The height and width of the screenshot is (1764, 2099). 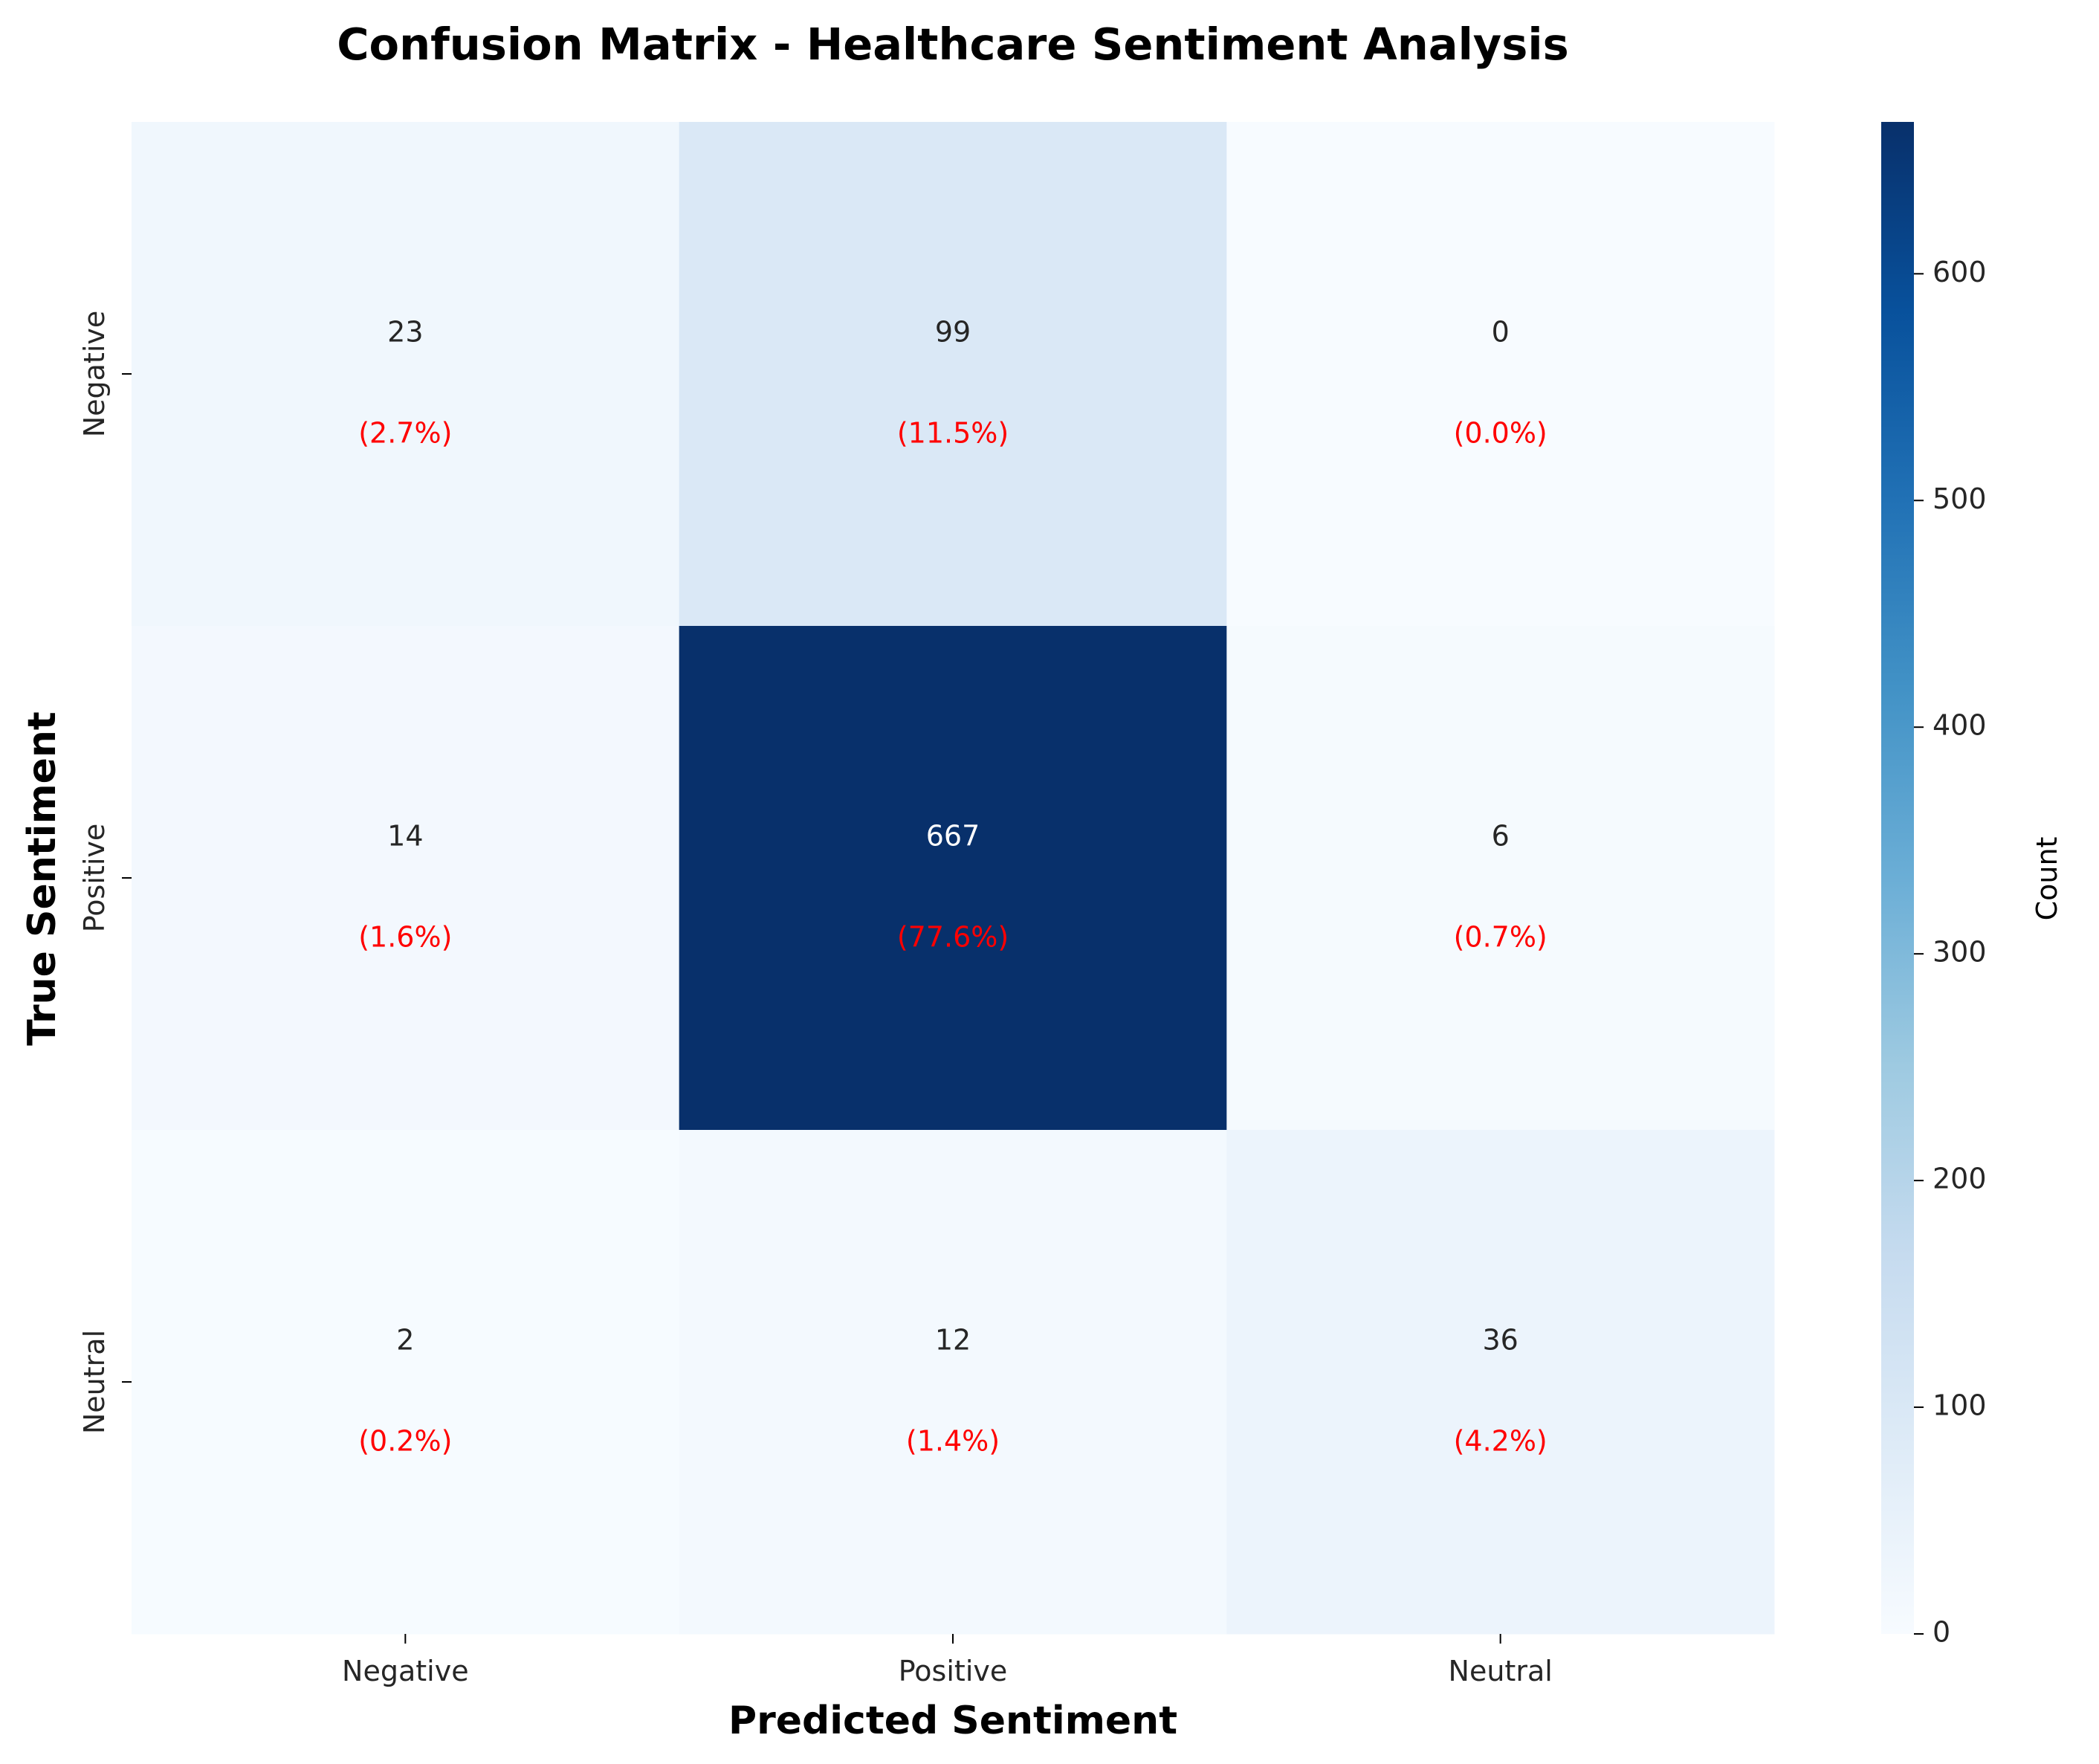 What do you see at coordinates (1960, 499) in the screenshot?
I see `colorbar-tick-label-500: 500` at bounding box center [1960, 499].